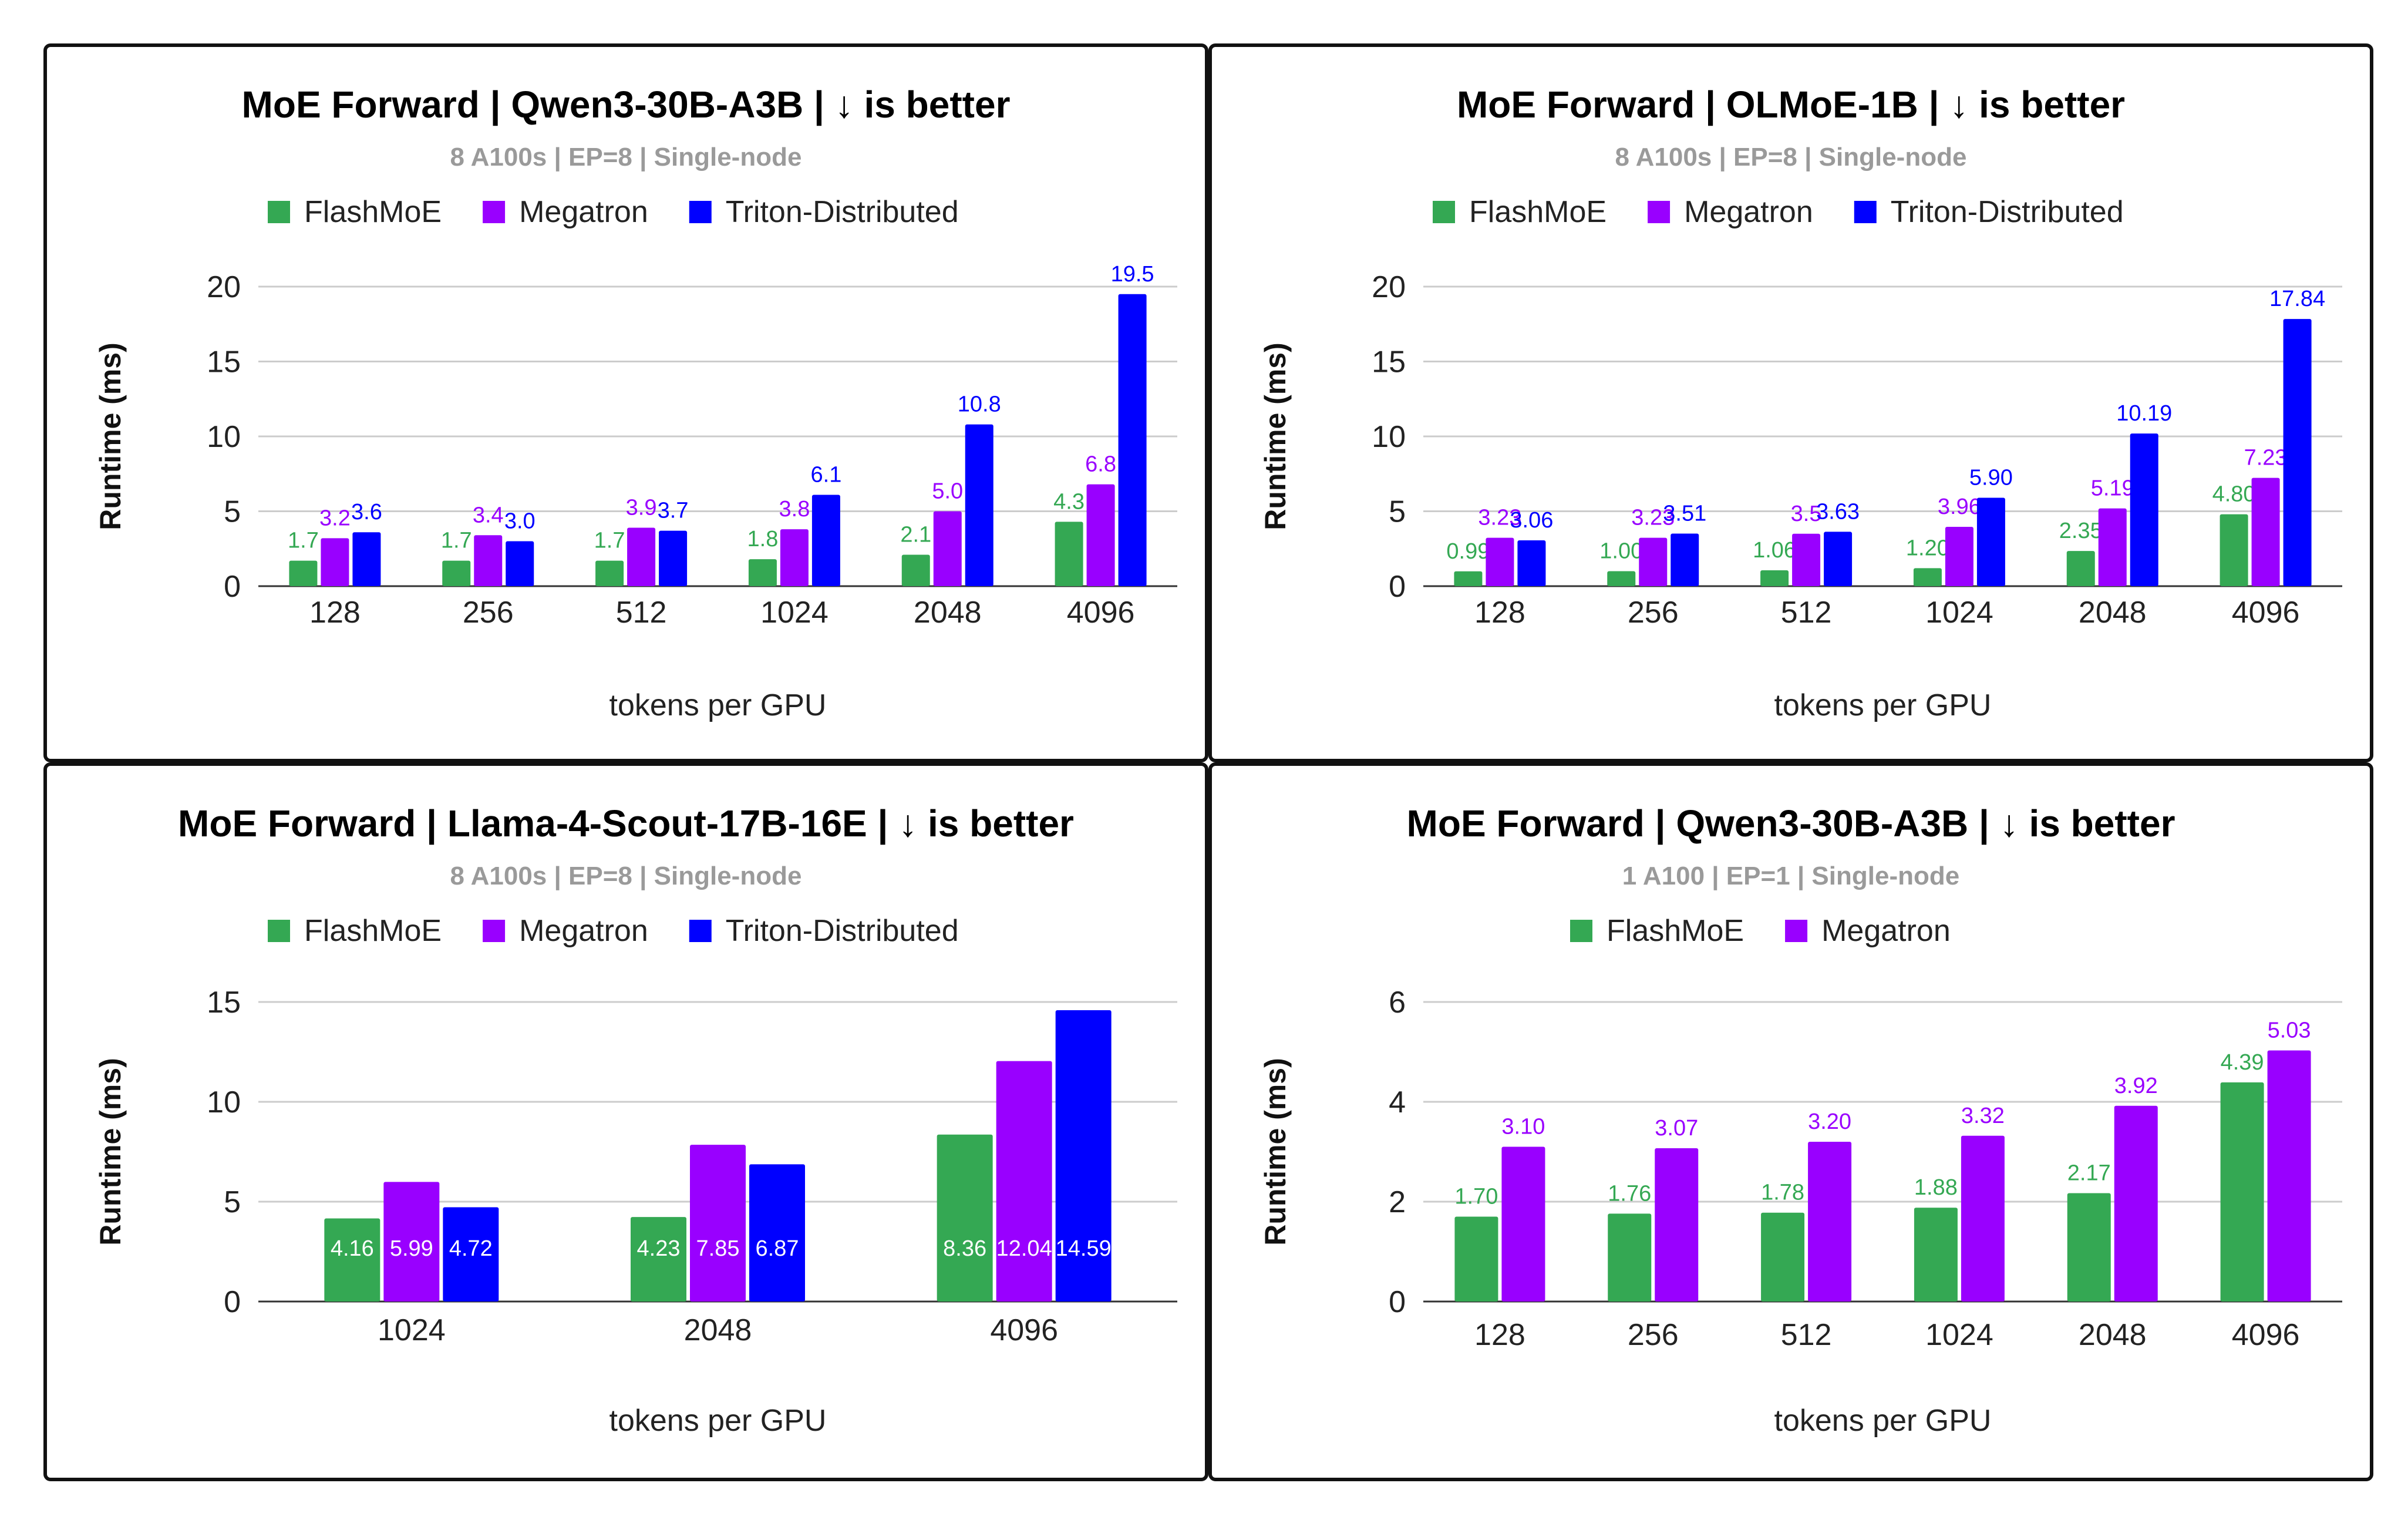 The height and width of the screenshot is (1520, 2408). Describe the element at coordinates (1523, 1127) in the screenshot. I see `data-label: 3.10` at that location.